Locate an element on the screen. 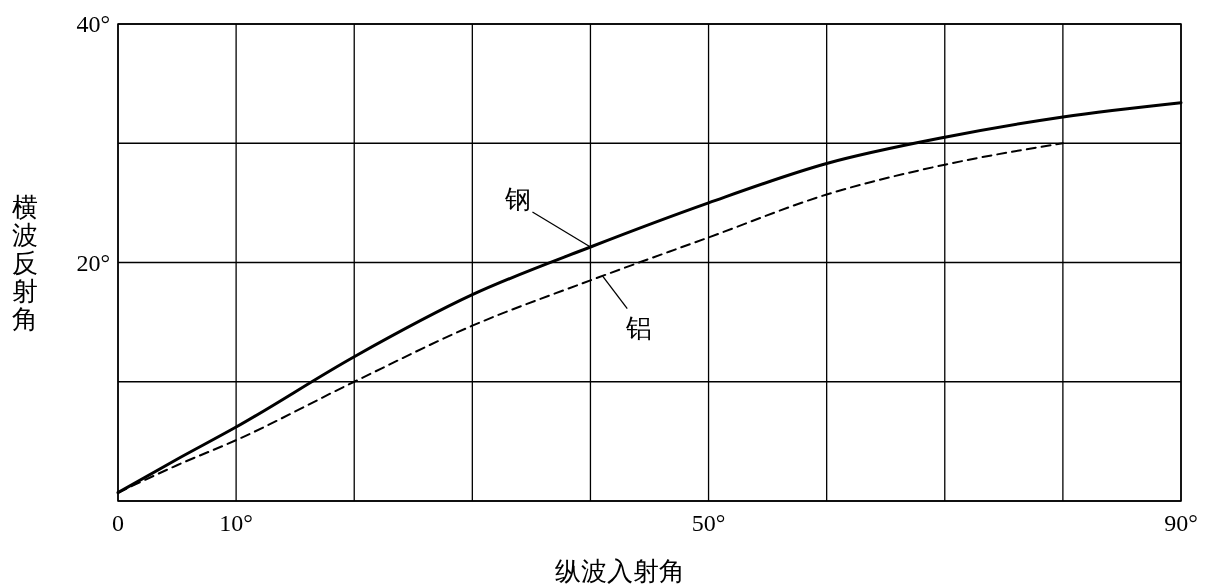 The image size is (1207, 587). annotation: 铝 is located at coordinates (639, 328).